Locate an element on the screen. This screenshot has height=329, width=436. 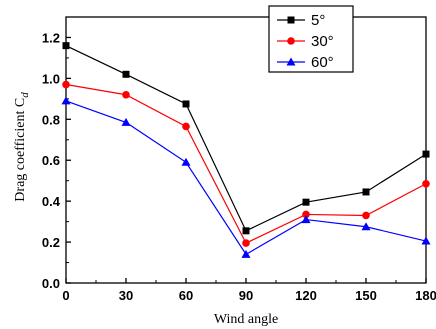
x-tick-label: 30 is located at coordinates (126, 295).